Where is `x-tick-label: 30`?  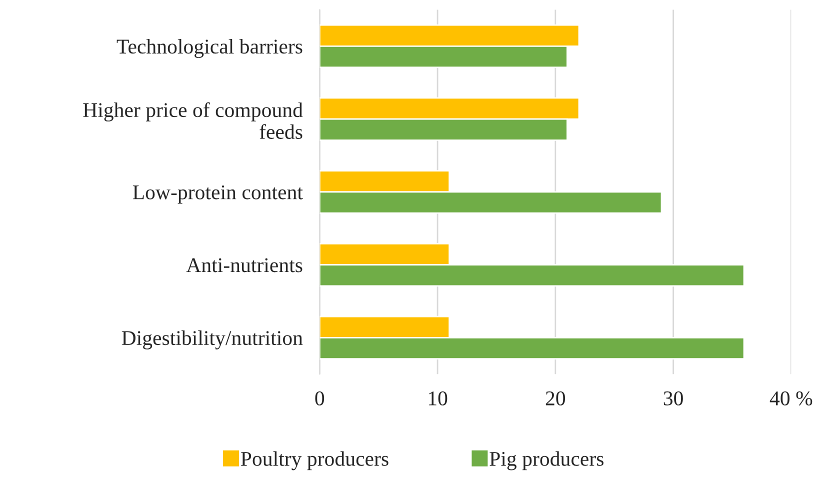 x-tick-label: 30 is located at coordinates (673, 398).